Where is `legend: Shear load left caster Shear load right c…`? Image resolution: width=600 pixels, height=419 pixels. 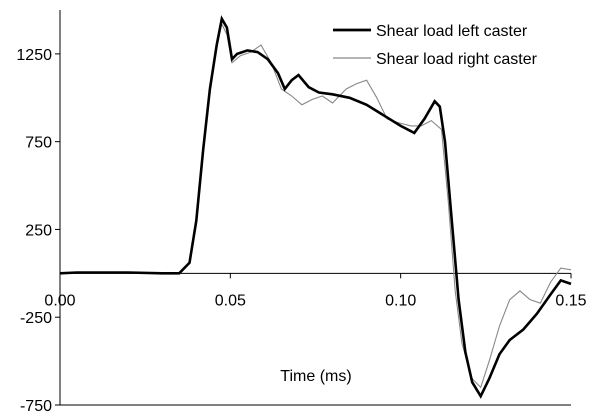
legend: Shear load left caster Shear load right c… is located at coordinates (435, 45).